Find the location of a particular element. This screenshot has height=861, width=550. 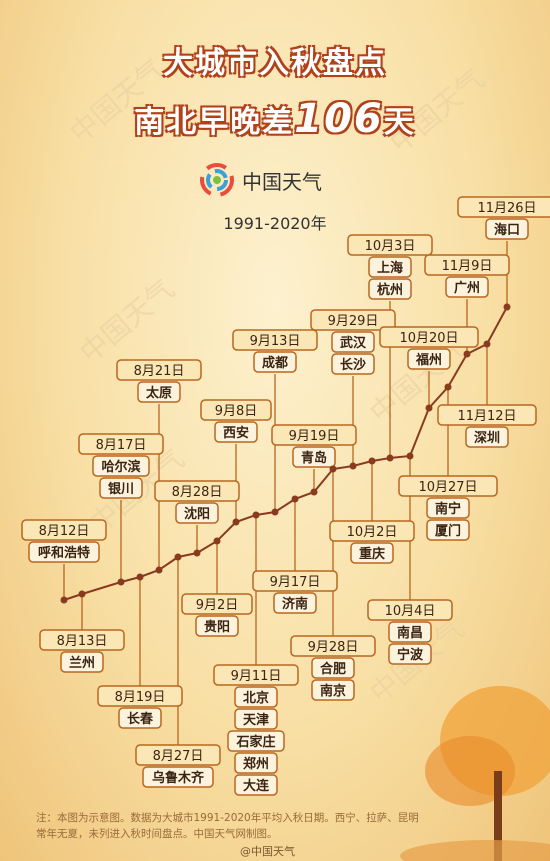

date-badge: 8月19日 is located at coordinates (140, 696).